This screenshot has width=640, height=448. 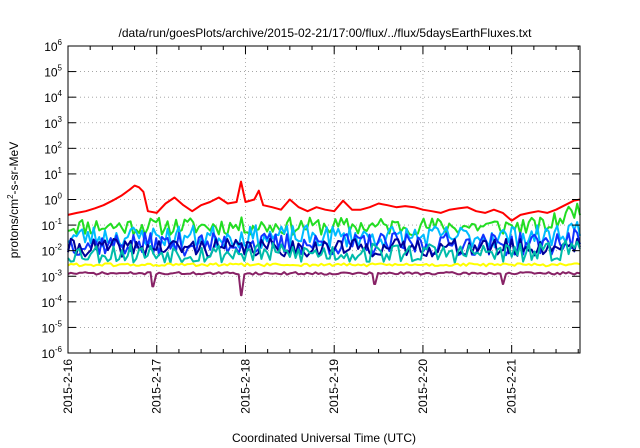 I want to click on x-tick-label: 2015-2-17, so click(x=157, y=386).